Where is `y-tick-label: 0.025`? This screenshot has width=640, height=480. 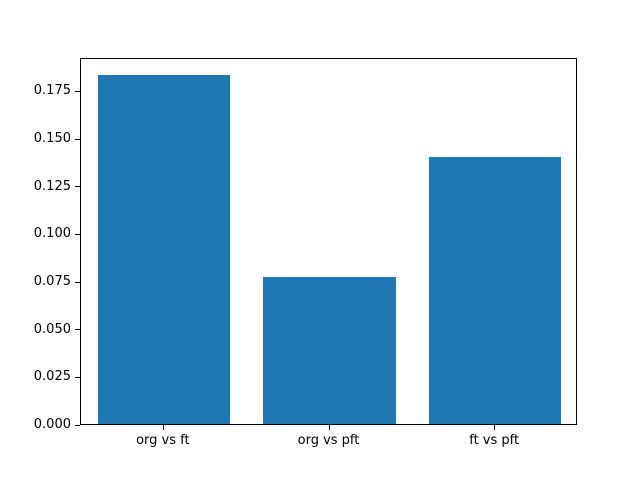
y-tick-label: 0.025 is located at coordinates (52, 377).